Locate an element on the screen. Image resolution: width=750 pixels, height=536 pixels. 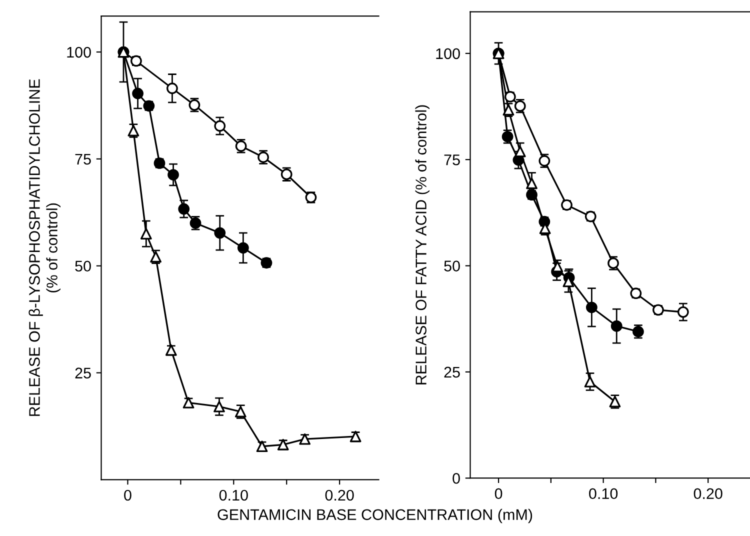
y-tick-label: 0 is located at coordinates (456, 478).